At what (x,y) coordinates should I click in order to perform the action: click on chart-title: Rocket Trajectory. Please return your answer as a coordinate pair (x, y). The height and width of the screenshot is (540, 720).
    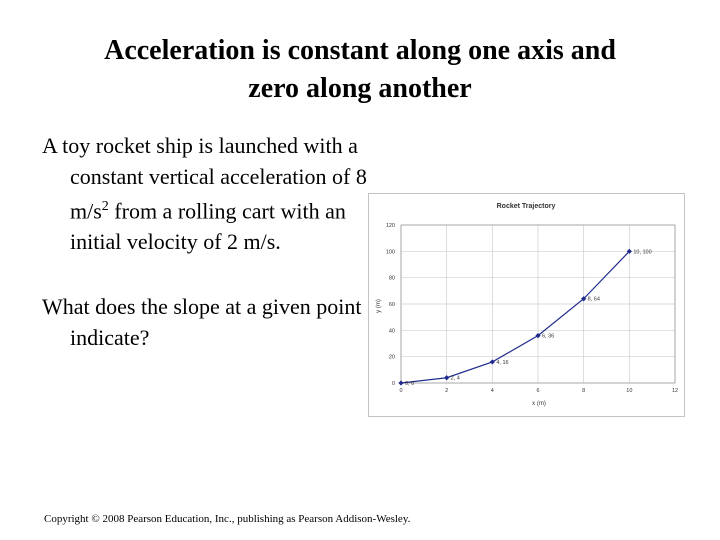
    Looking at the image, I should click on (526, 206).